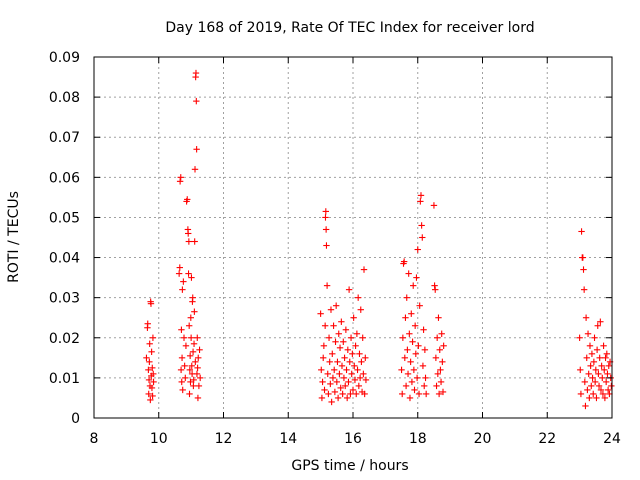  I want to click on x-tick-label: 18, so click(418, 439).